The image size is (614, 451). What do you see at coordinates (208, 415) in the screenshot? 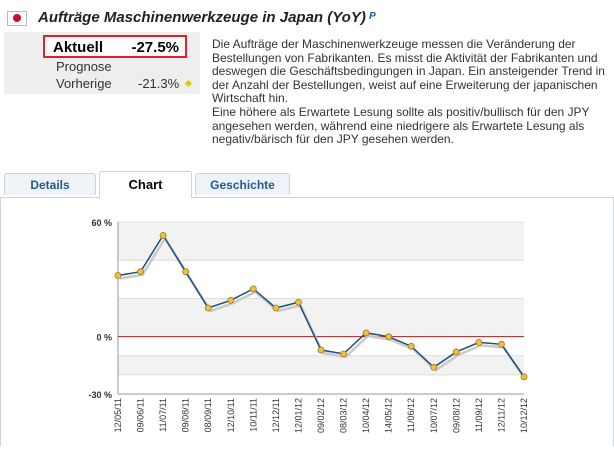
I see `x-tick-label: 08/09/11` at bounding box center [208, 415].